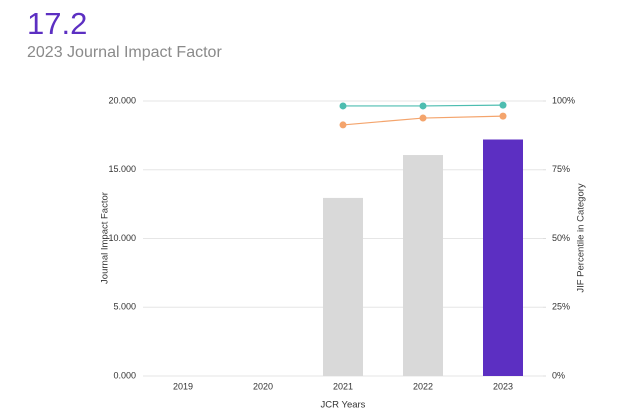 This screenshot has width=638, height=418. Describe the element at coordinates (558, 375) in the screenshot. I see `y2-tick-label: 0%` at that location.